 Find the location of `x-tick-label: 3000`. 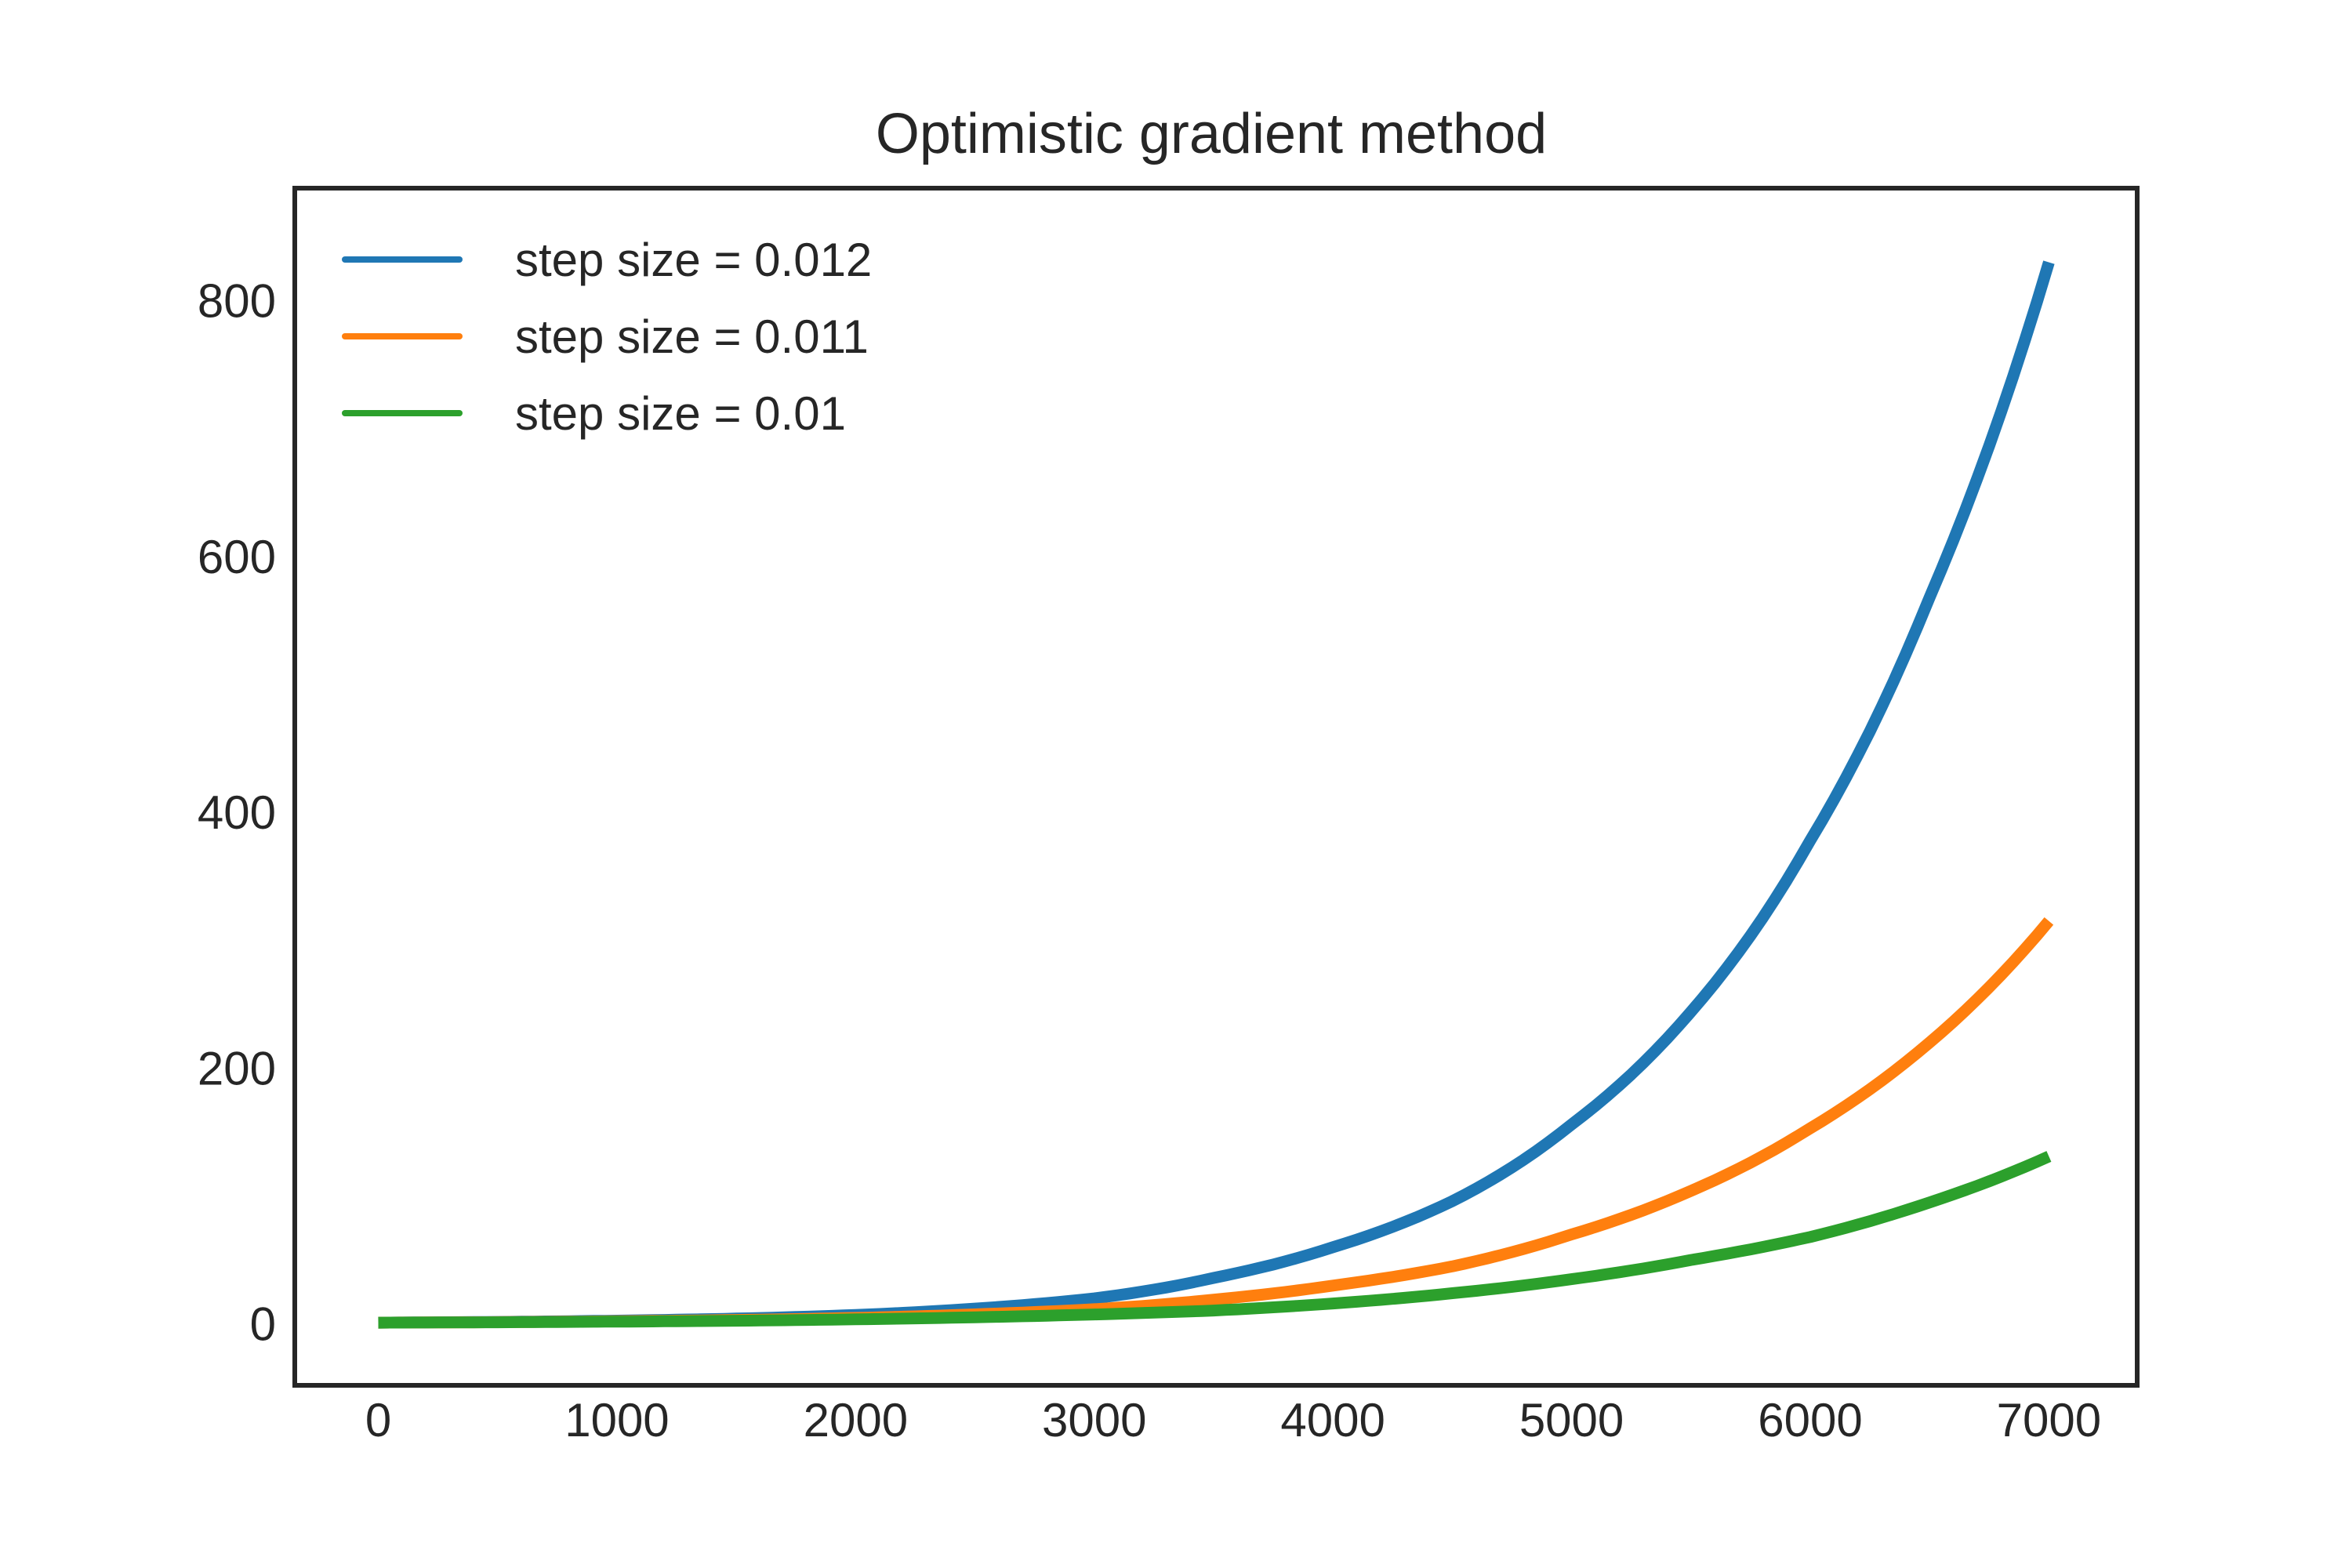

x-tick-label: 3000 is located at coordinates (1094, 1420).